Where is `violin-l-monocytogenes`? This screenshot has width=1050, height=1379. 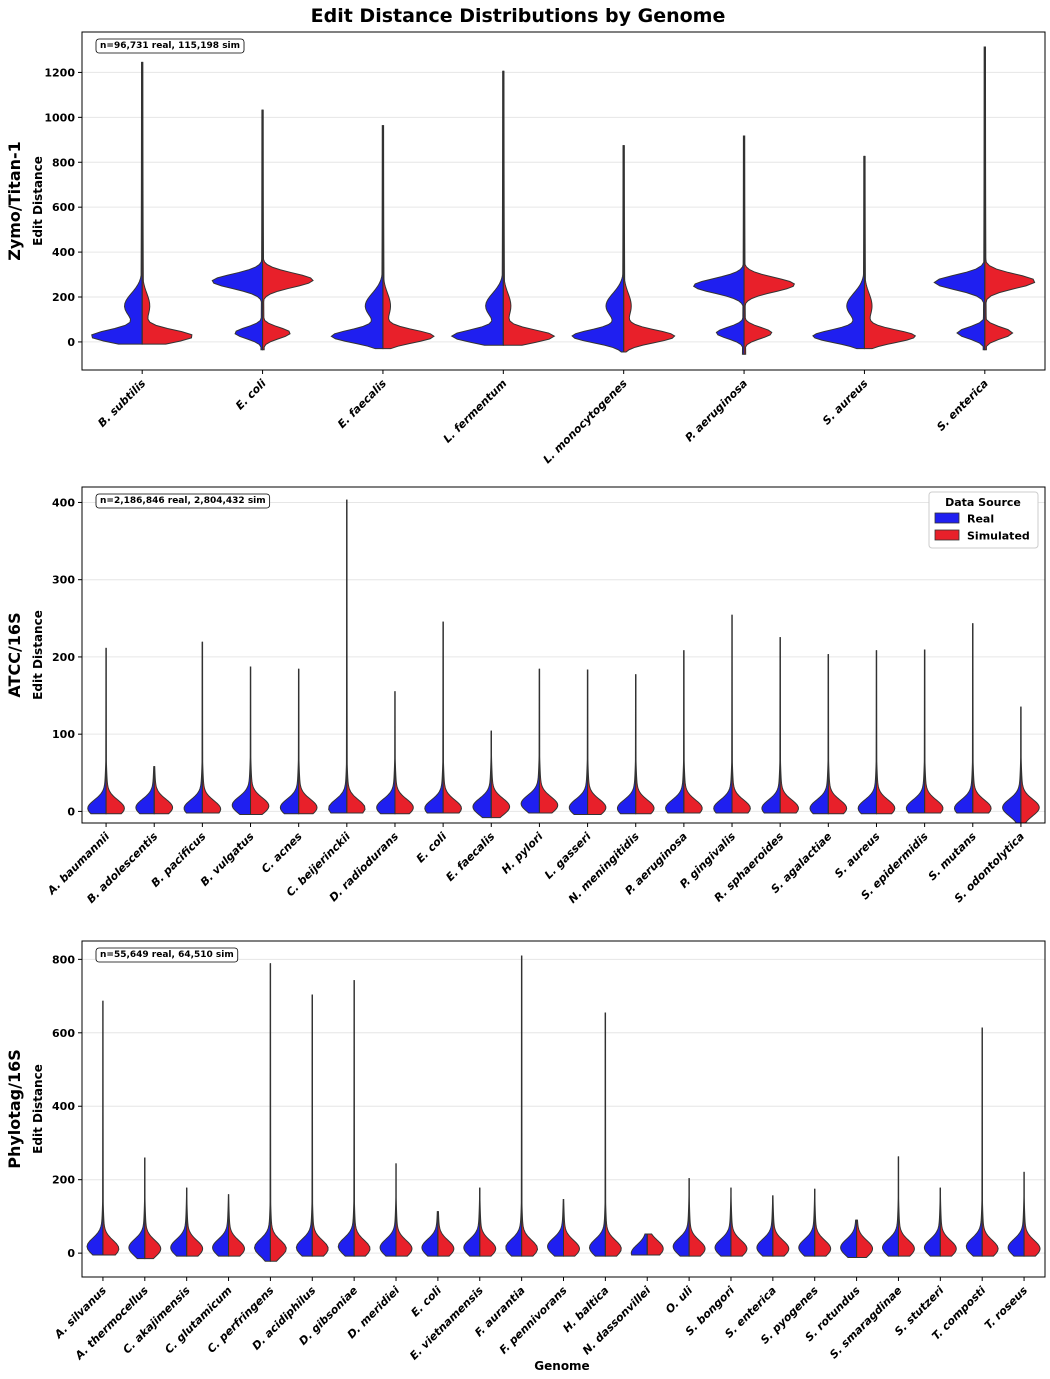
violin-l-monocytogenes is located at coordinates (623, 249).